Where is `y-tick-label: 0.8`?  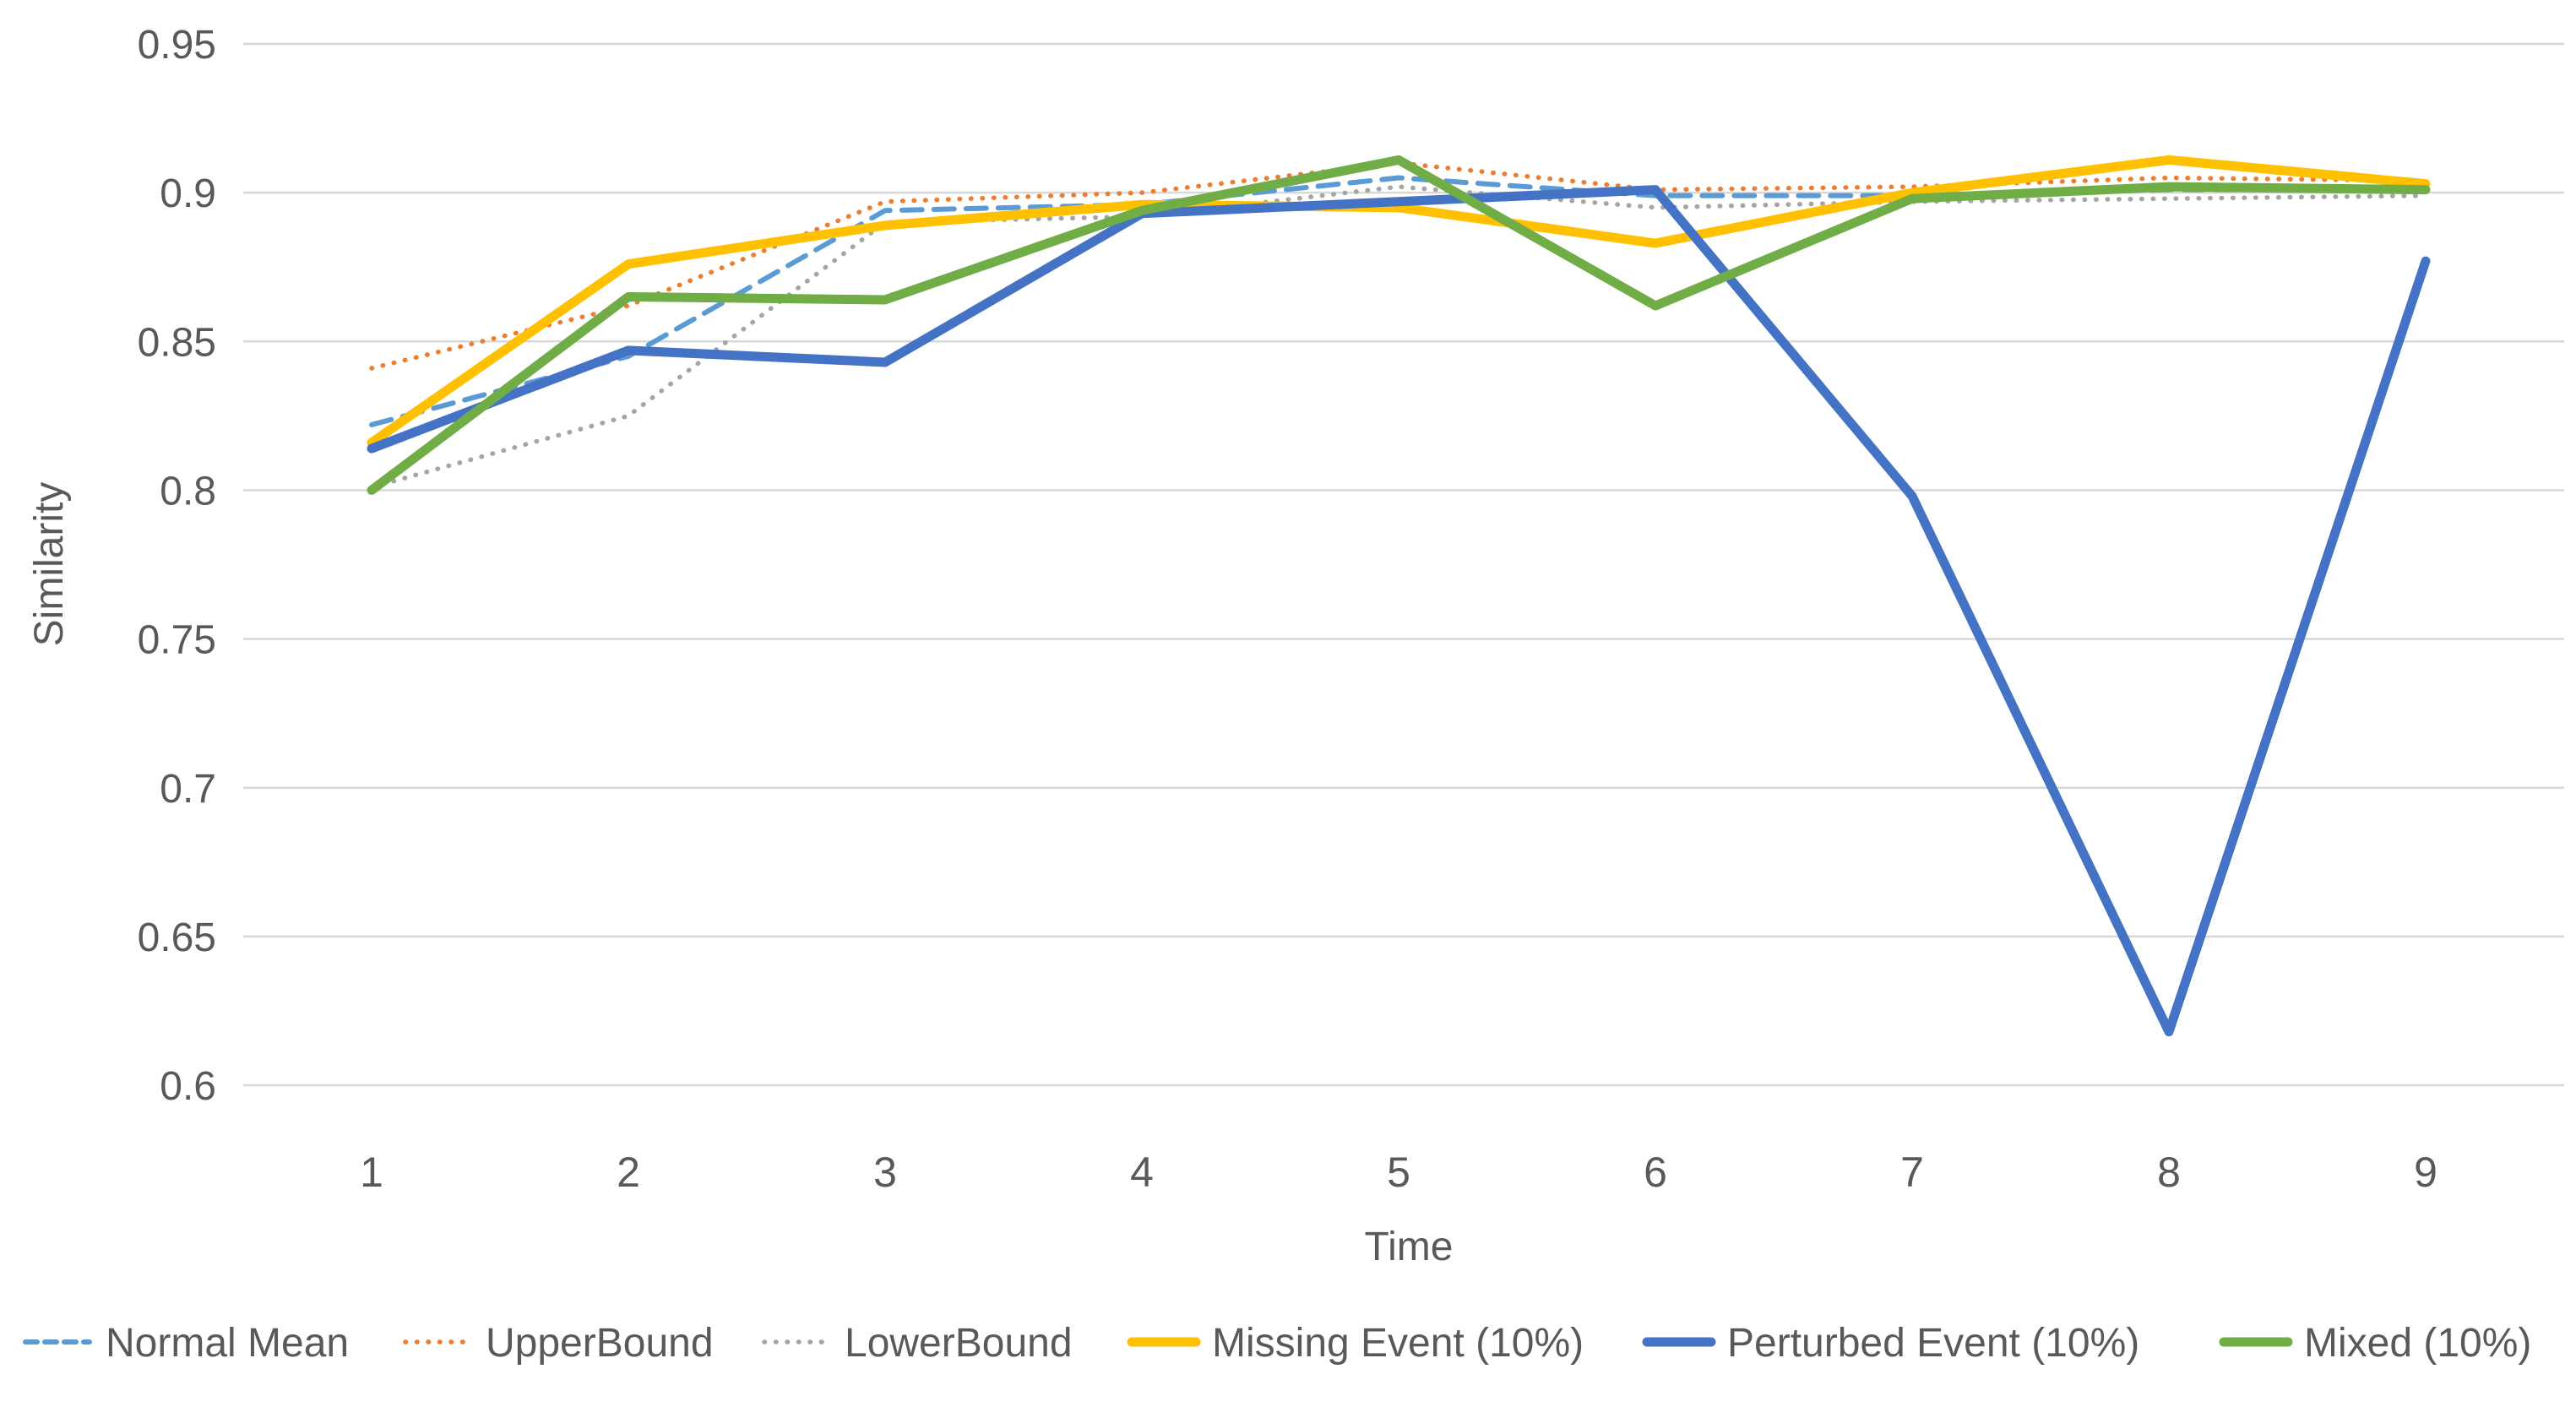 y-tick-label: 0.8 is located at coordinates (188, 491).